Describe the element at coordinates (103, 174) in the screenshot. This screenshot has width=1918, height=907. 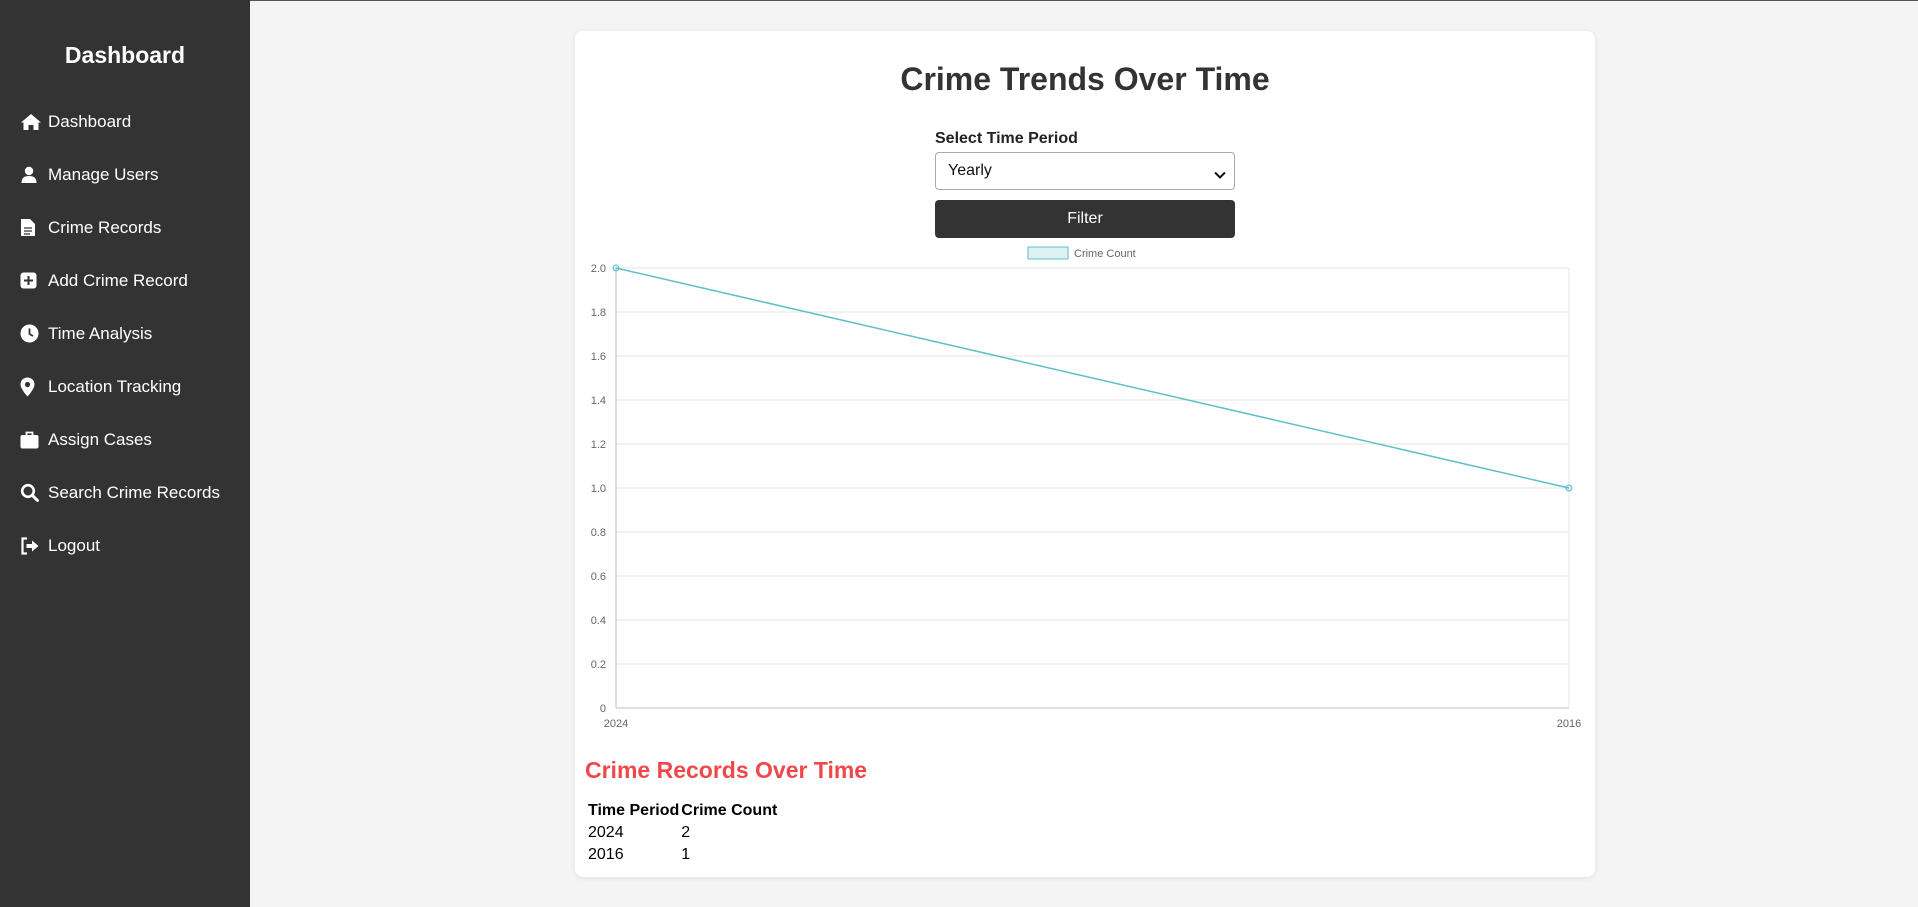
I see `sidebar-item-label: Manage Users` at that location.